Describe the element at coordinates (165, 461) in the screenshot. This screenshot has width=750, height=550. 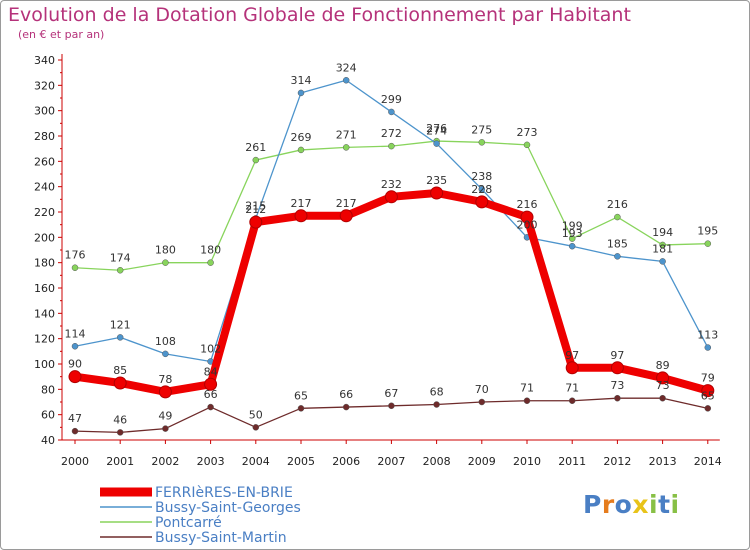
I see `x-tick-label: 2002` at that location.